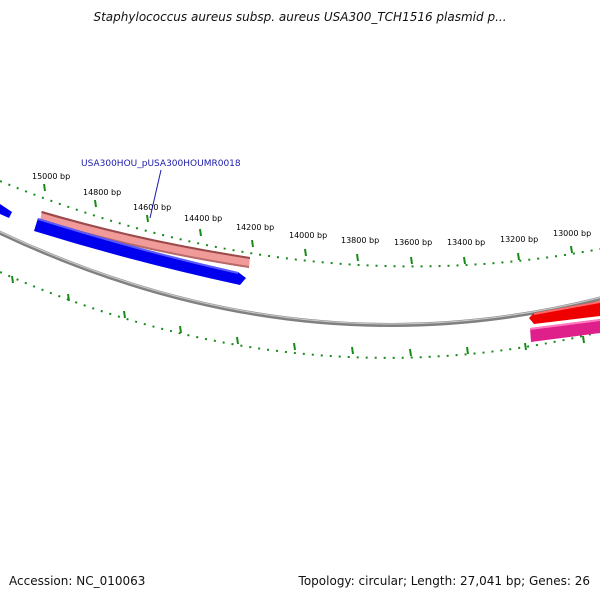  What do you see at coordinates (308, 224) in the screenshot?
I see `outer-scale-major-ticks` at bounding box center [308, 224].